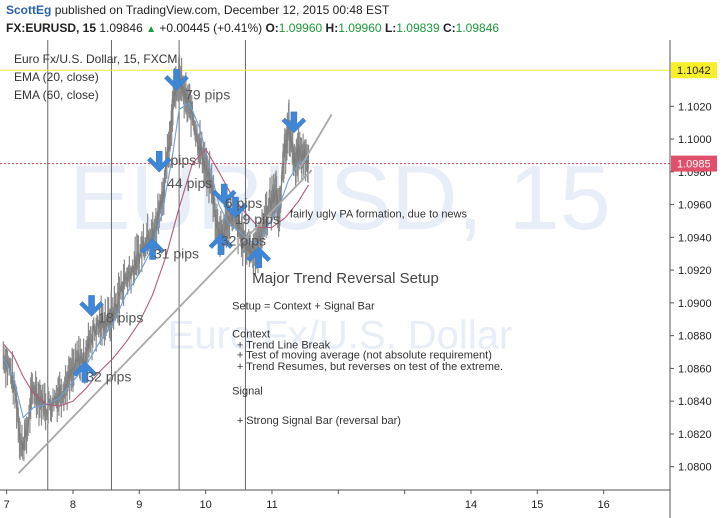 The height and width of the screenshot is (518, 726). I want to click on annotation-text: Signal, so click(247, 392).